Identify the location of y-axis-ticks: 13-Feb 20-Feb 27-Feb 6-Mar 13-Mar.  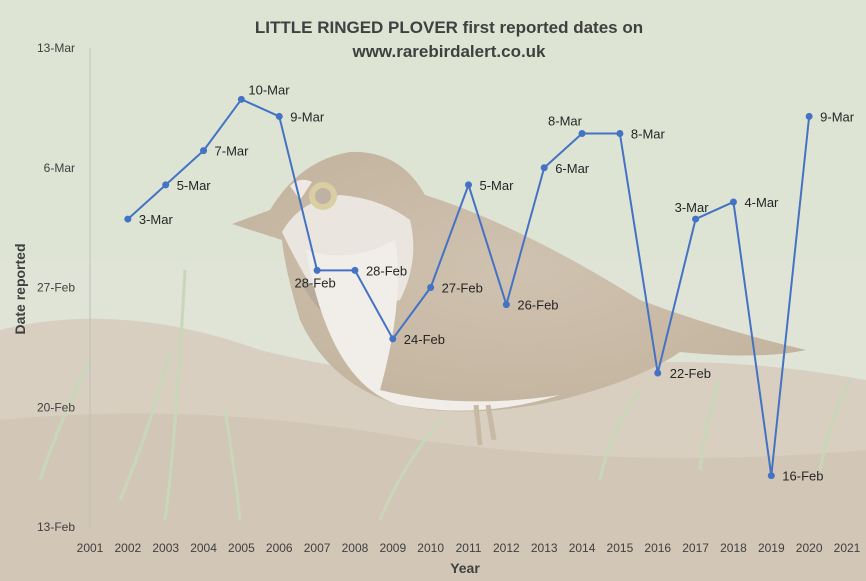
(56, 287).